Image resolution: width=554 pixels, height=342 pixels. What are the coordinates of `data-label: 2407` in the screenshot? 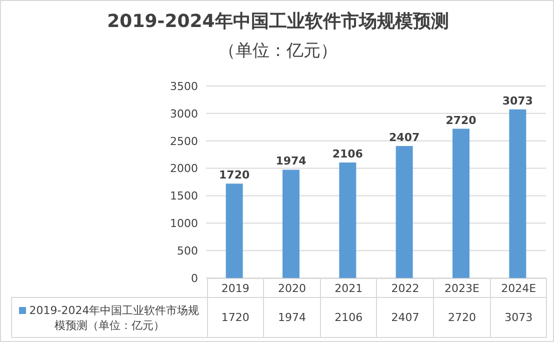 It's located at (405, 318).